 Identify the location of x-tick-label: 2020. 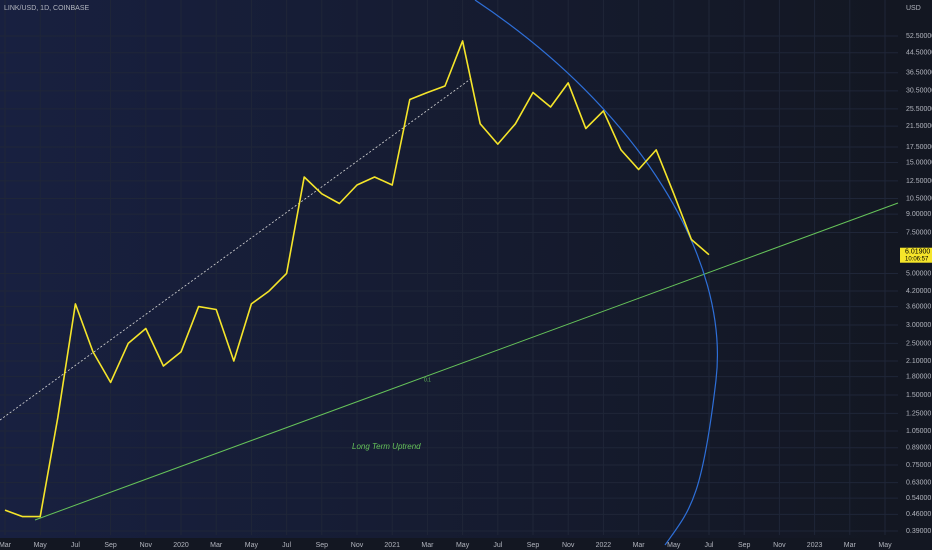
(181, 545).